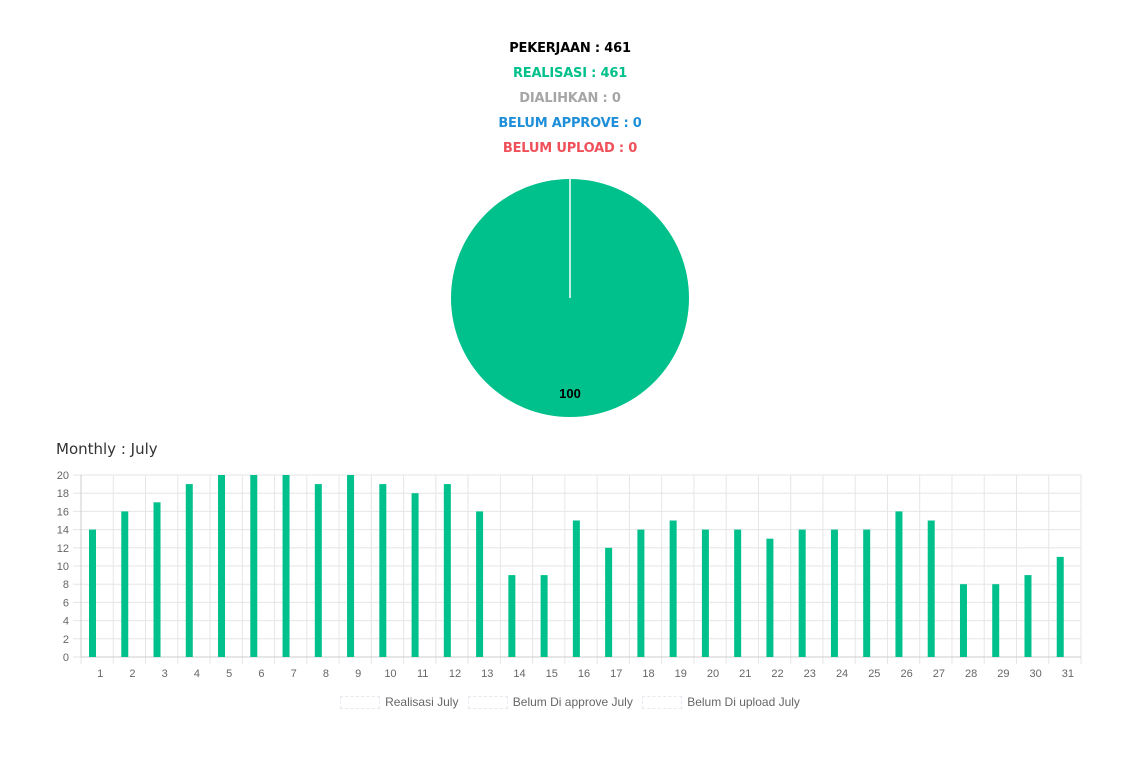  Describe the element at coordinates (570, 298) in the screenshot. I see `pie-chart: 100` at that location.